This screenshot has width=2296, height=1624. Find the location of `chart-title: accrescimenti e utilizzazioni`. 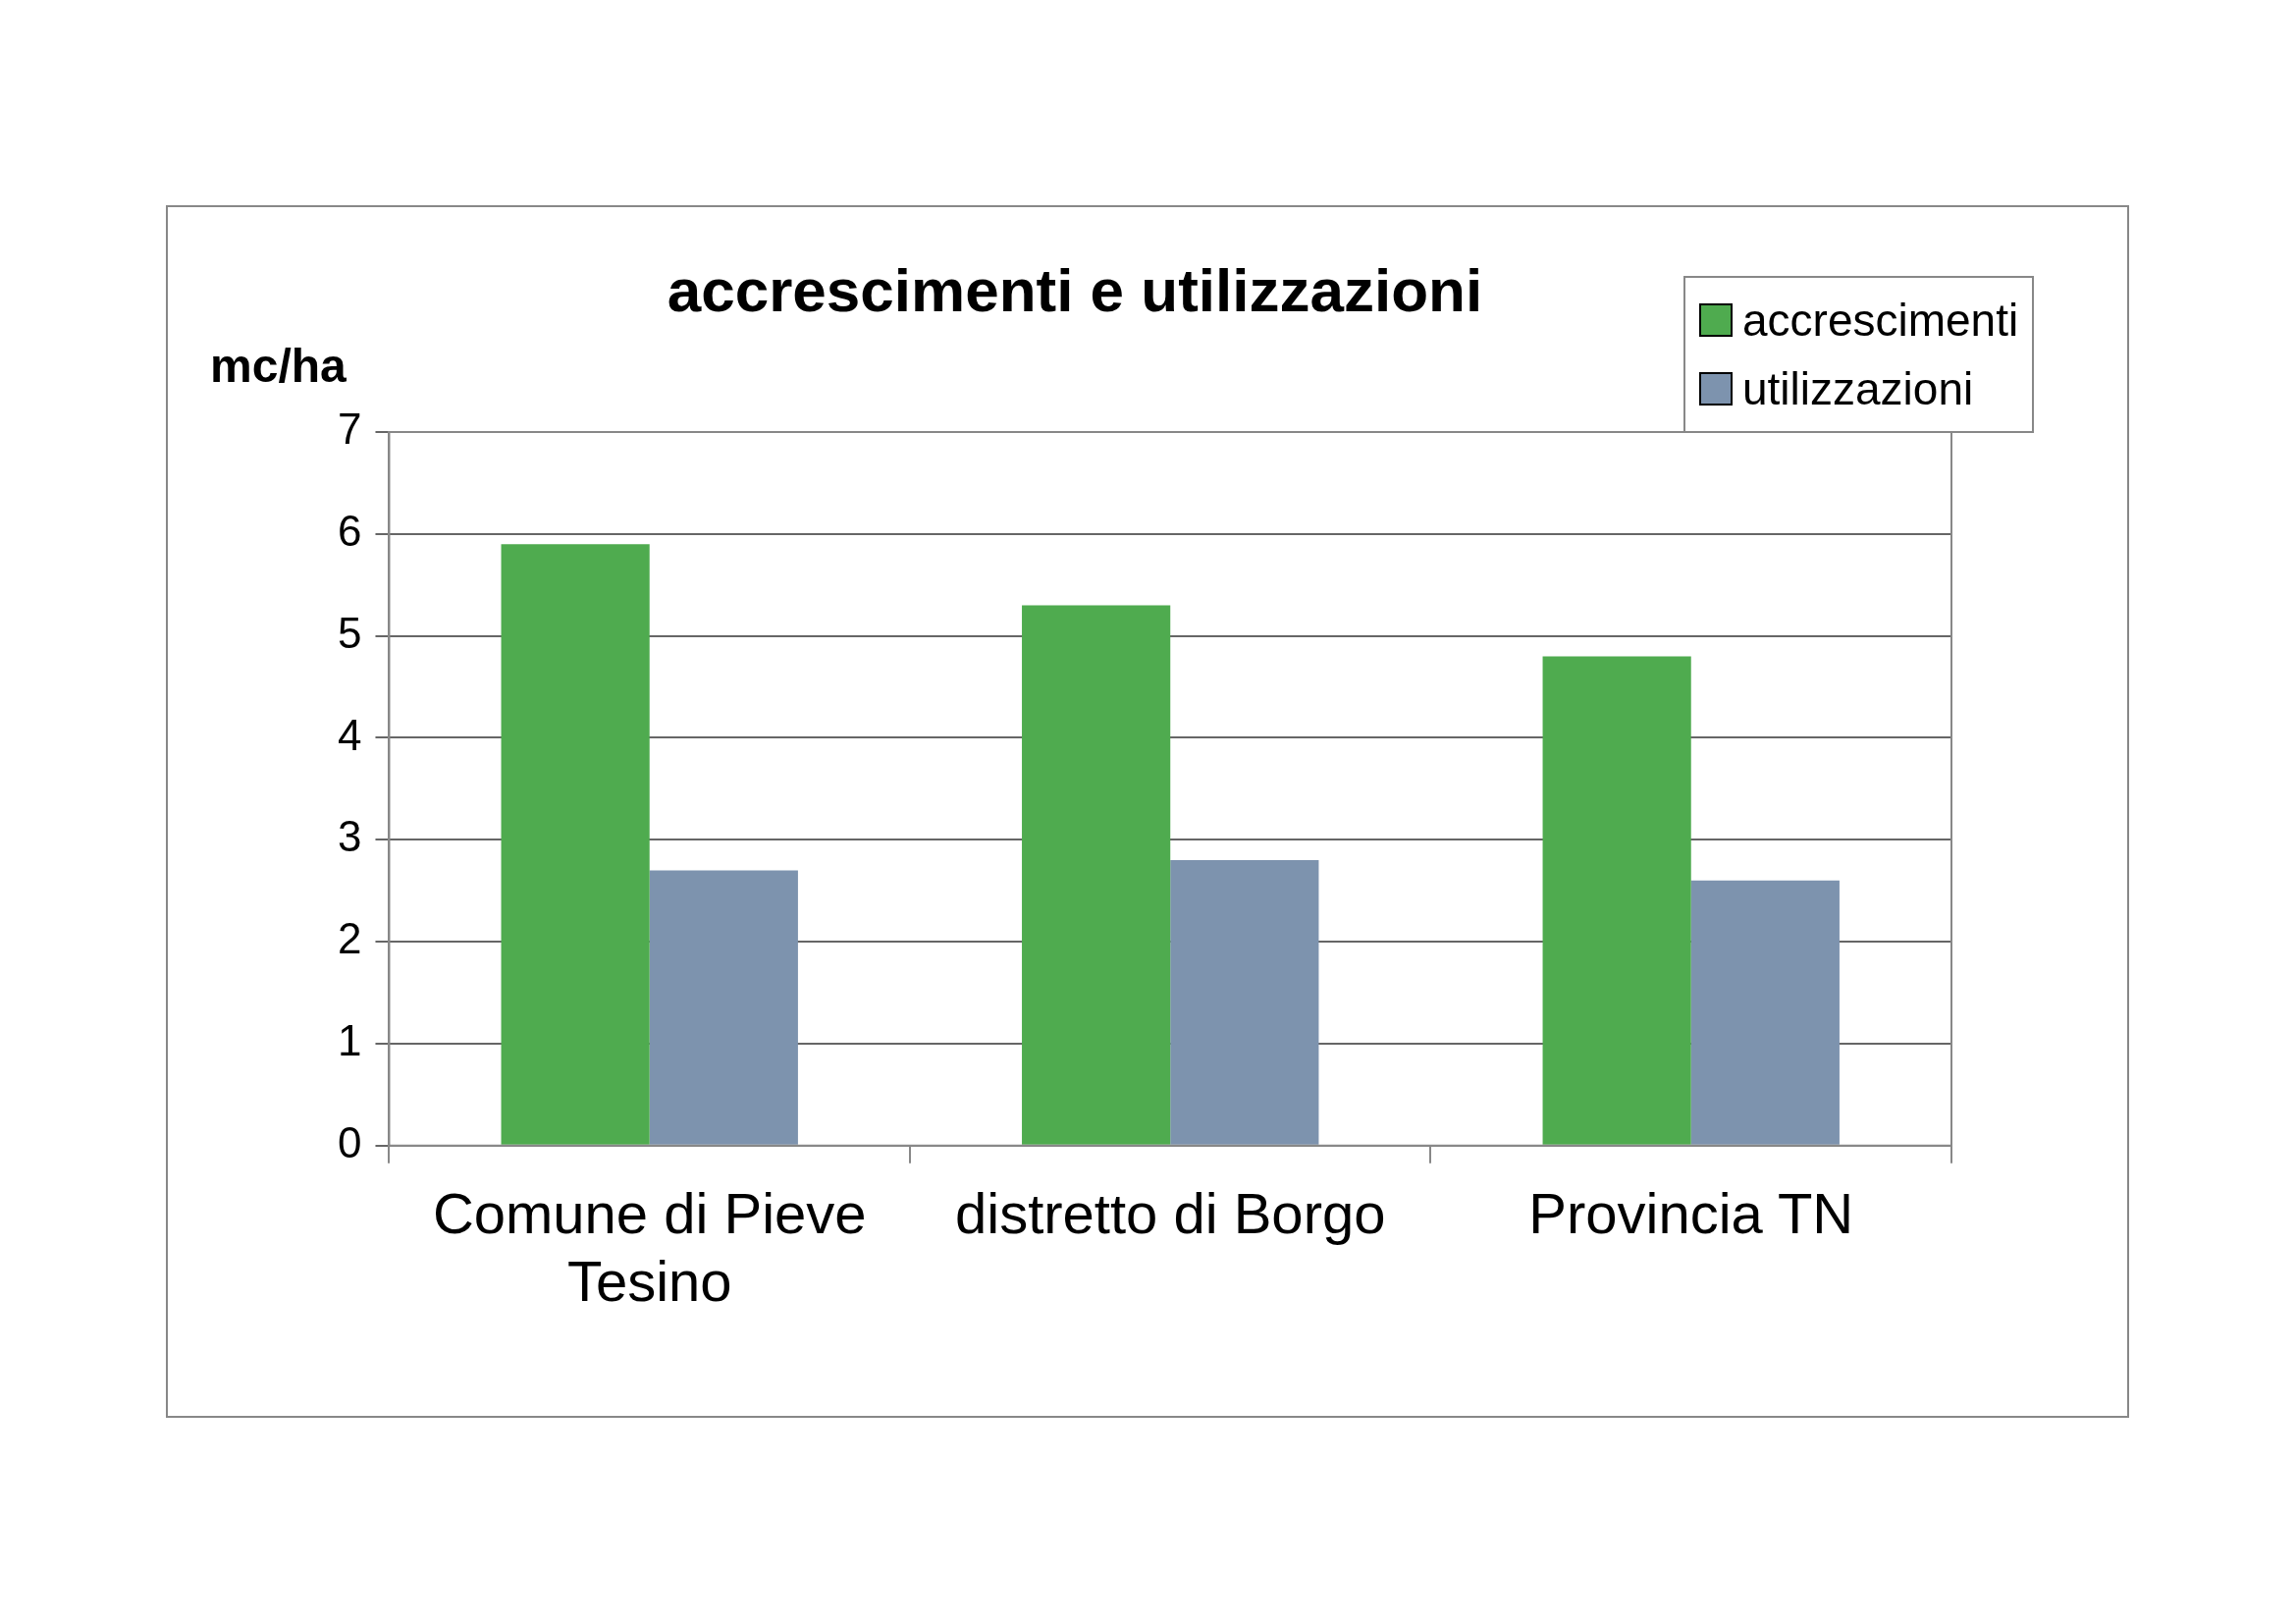

chart-title: accrescimenti e utilizzazioni is located at coordinates (1075, 290).